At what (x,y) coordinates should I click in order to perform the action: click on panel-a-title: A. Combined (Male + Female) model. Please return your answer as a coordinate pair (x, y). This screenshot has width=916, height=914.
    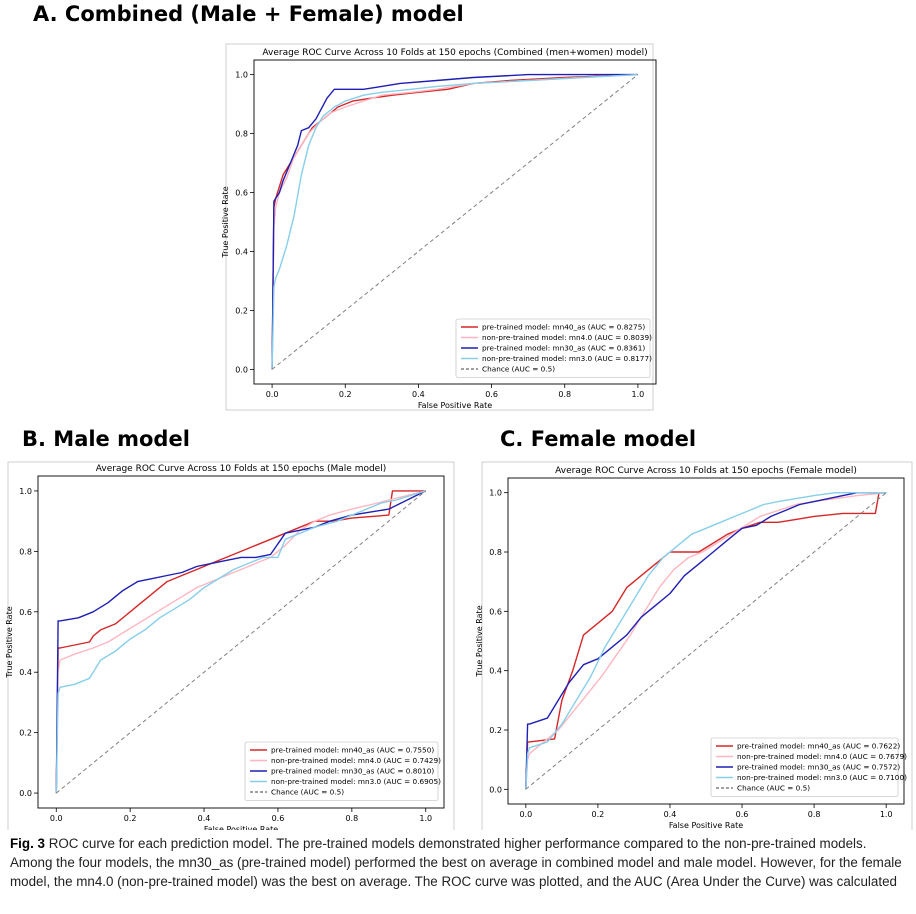
    Looking at the image, I should click on (248, 14).